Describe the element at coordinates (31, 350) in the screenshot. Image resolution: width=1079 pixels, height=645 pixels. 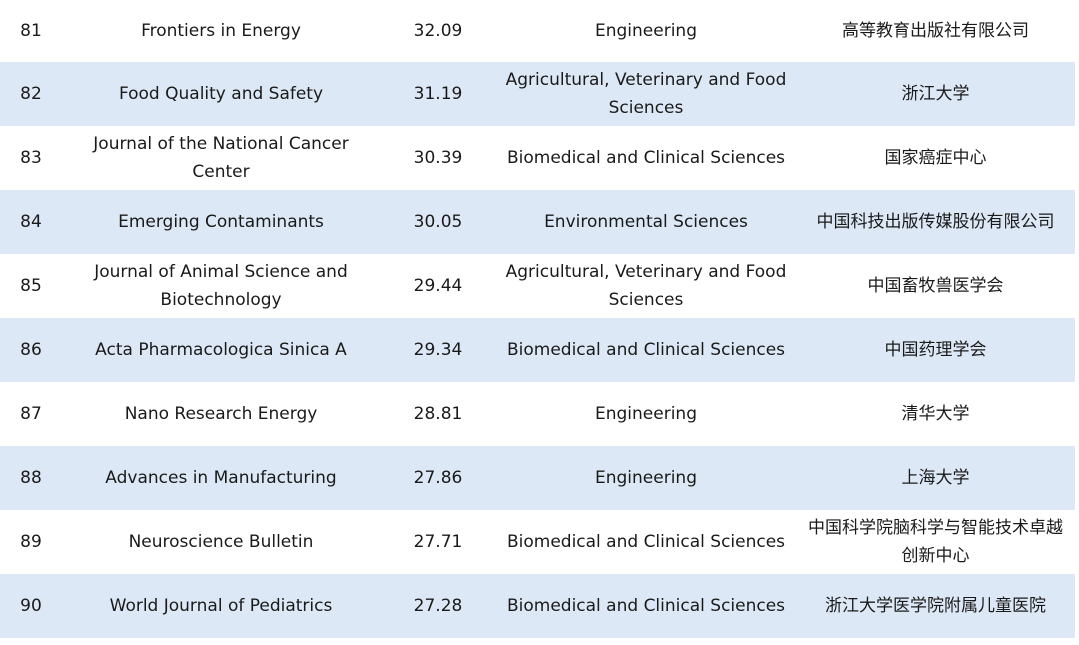
I see `rank-cell: 86` at that location.